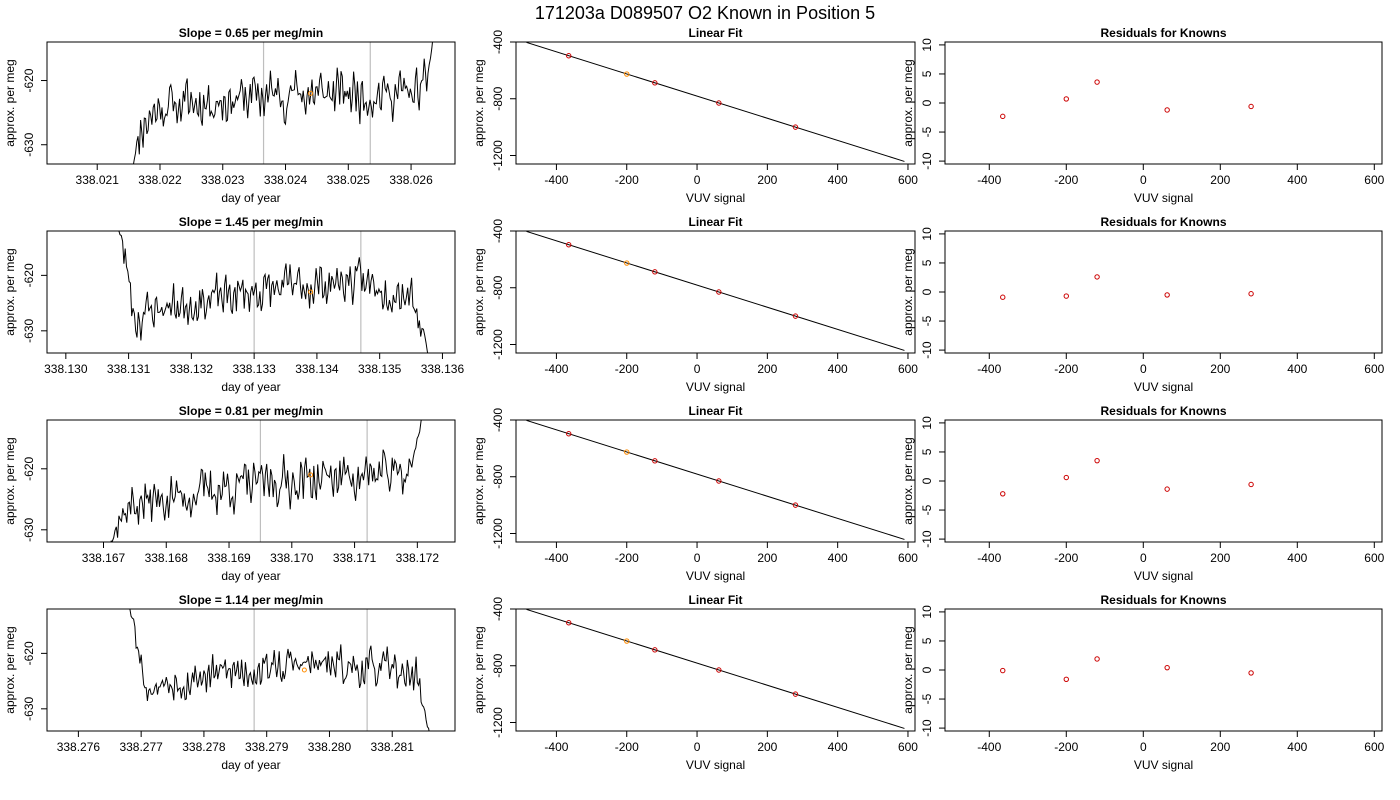 Image resolution: width=1400 pixels, height=800 pixels. Describe the element at coordinates (349, 180) in the screenshot. I see `x-tick-label: 338.025` at that location.